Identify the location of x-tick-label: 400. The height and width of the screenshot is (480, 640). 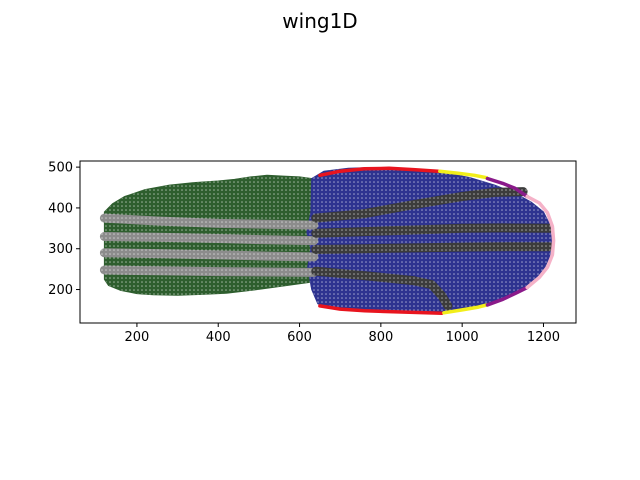
(218, 337).